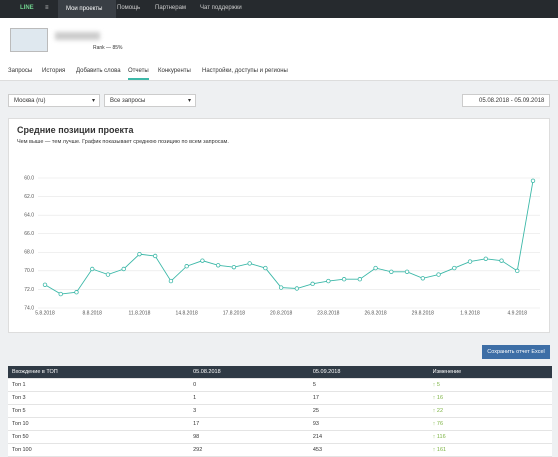 The width and height of the screenshot is (558, 457). What do you see at coordinates (29, 253) in the screenshot?
I see `y-tick-label: 68.0` at bounding box center [29, 253].